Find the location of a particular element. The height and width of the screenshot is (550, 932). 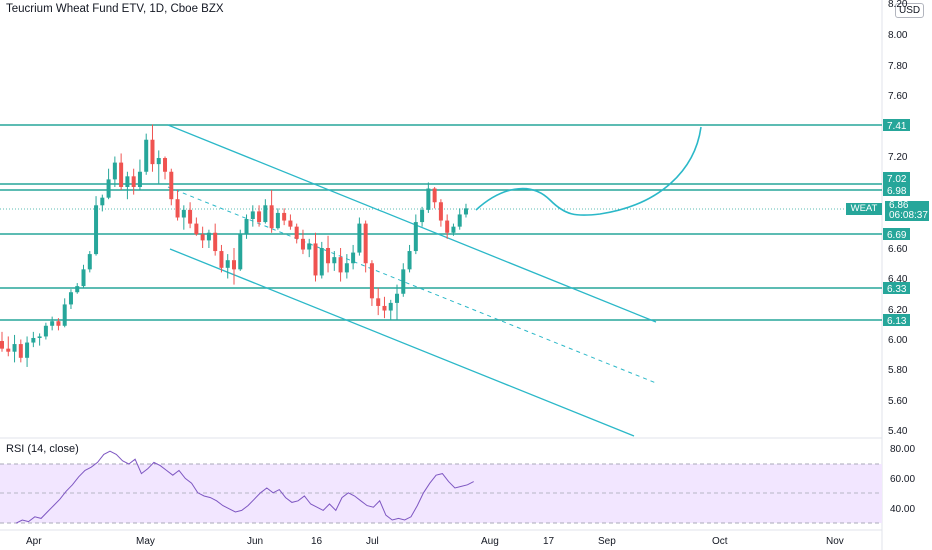

projection-curve is located at coordinates (588, 171).